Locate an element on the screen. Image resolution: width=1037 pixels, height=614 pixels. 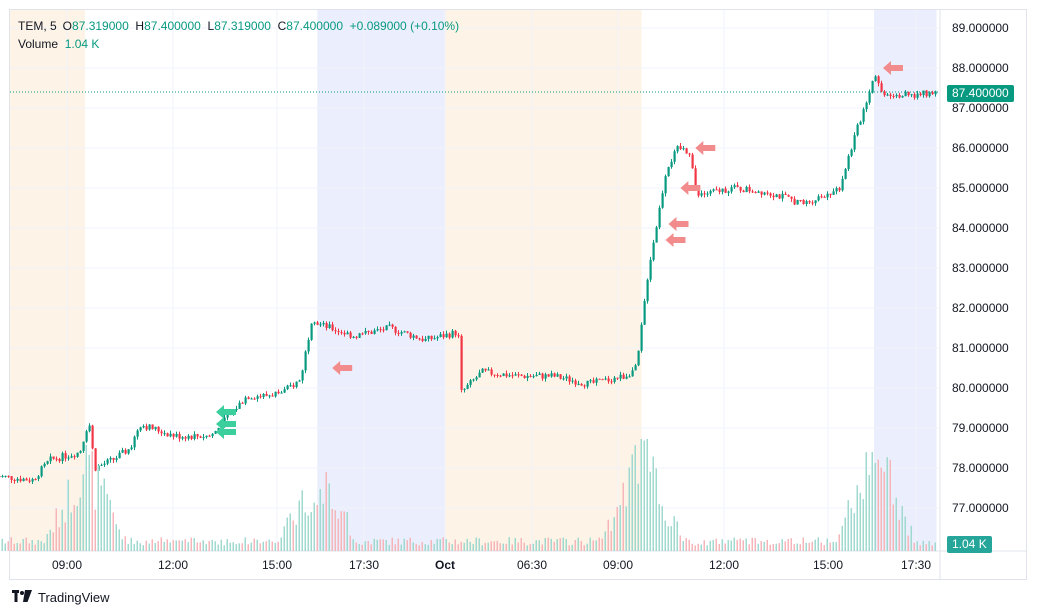
trade-marker-sell is located at coordinates (678, 224).